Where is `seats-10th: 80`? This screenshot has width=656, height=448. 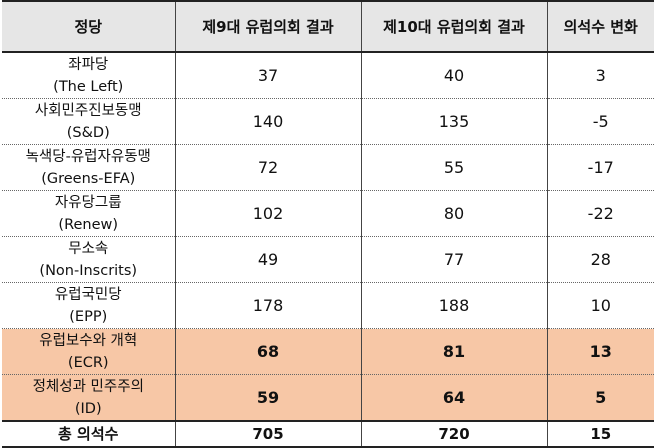
seats-10th: 80 is located at coordinates (453, 213).